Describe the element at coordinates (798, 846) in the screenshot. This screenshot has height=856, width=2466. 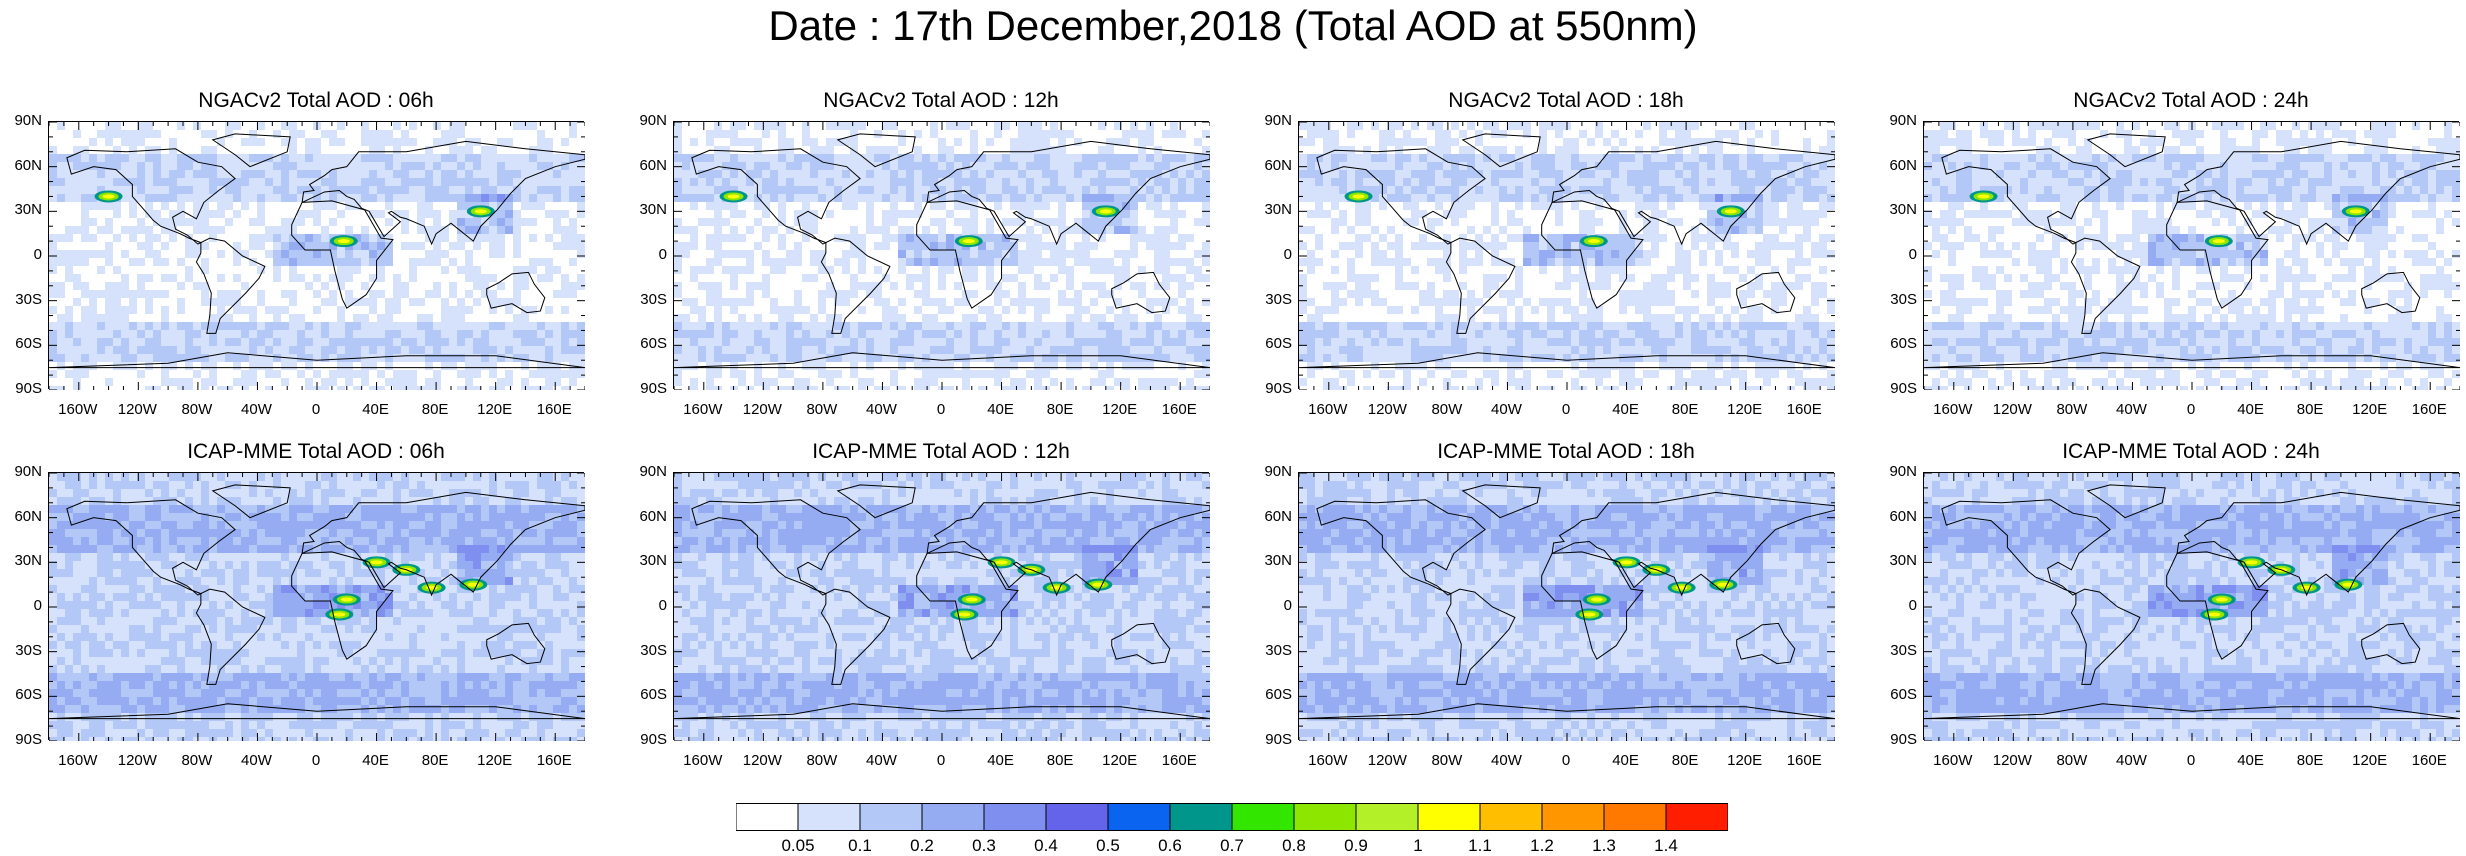
I see `colorbar-label: 0.05` at that location.